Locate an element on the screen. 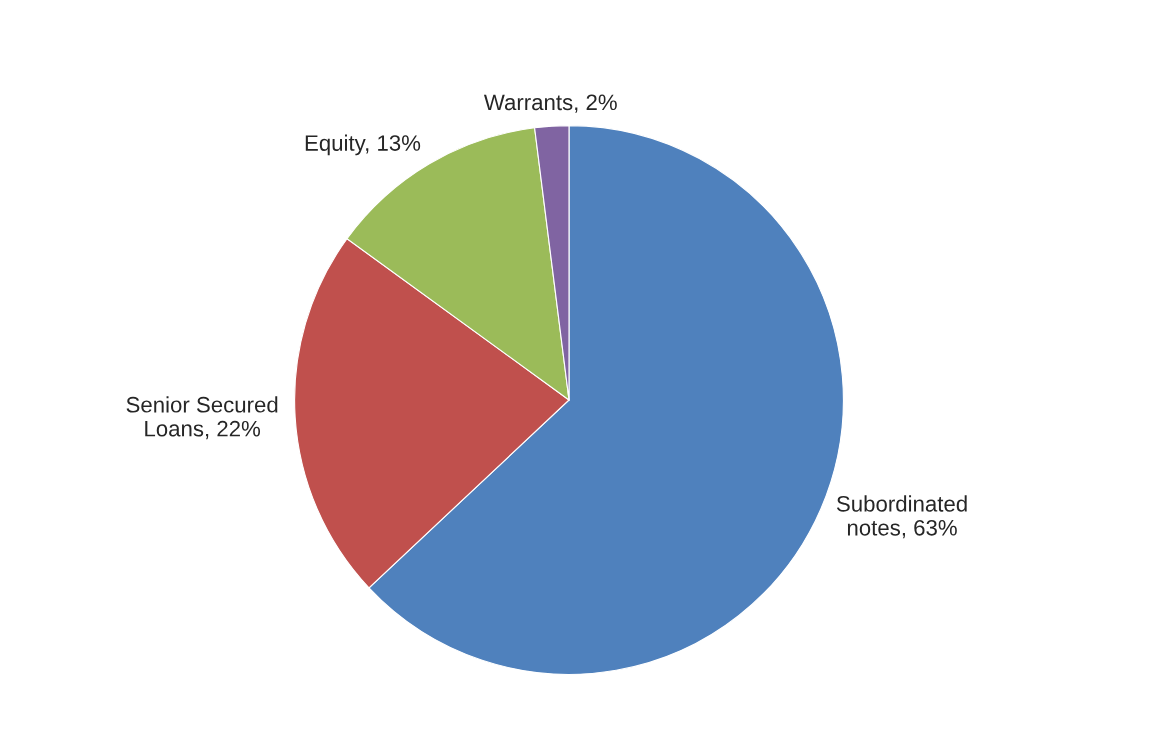  slice-label: Warrants, 2% is located at coordinates (550, 103).